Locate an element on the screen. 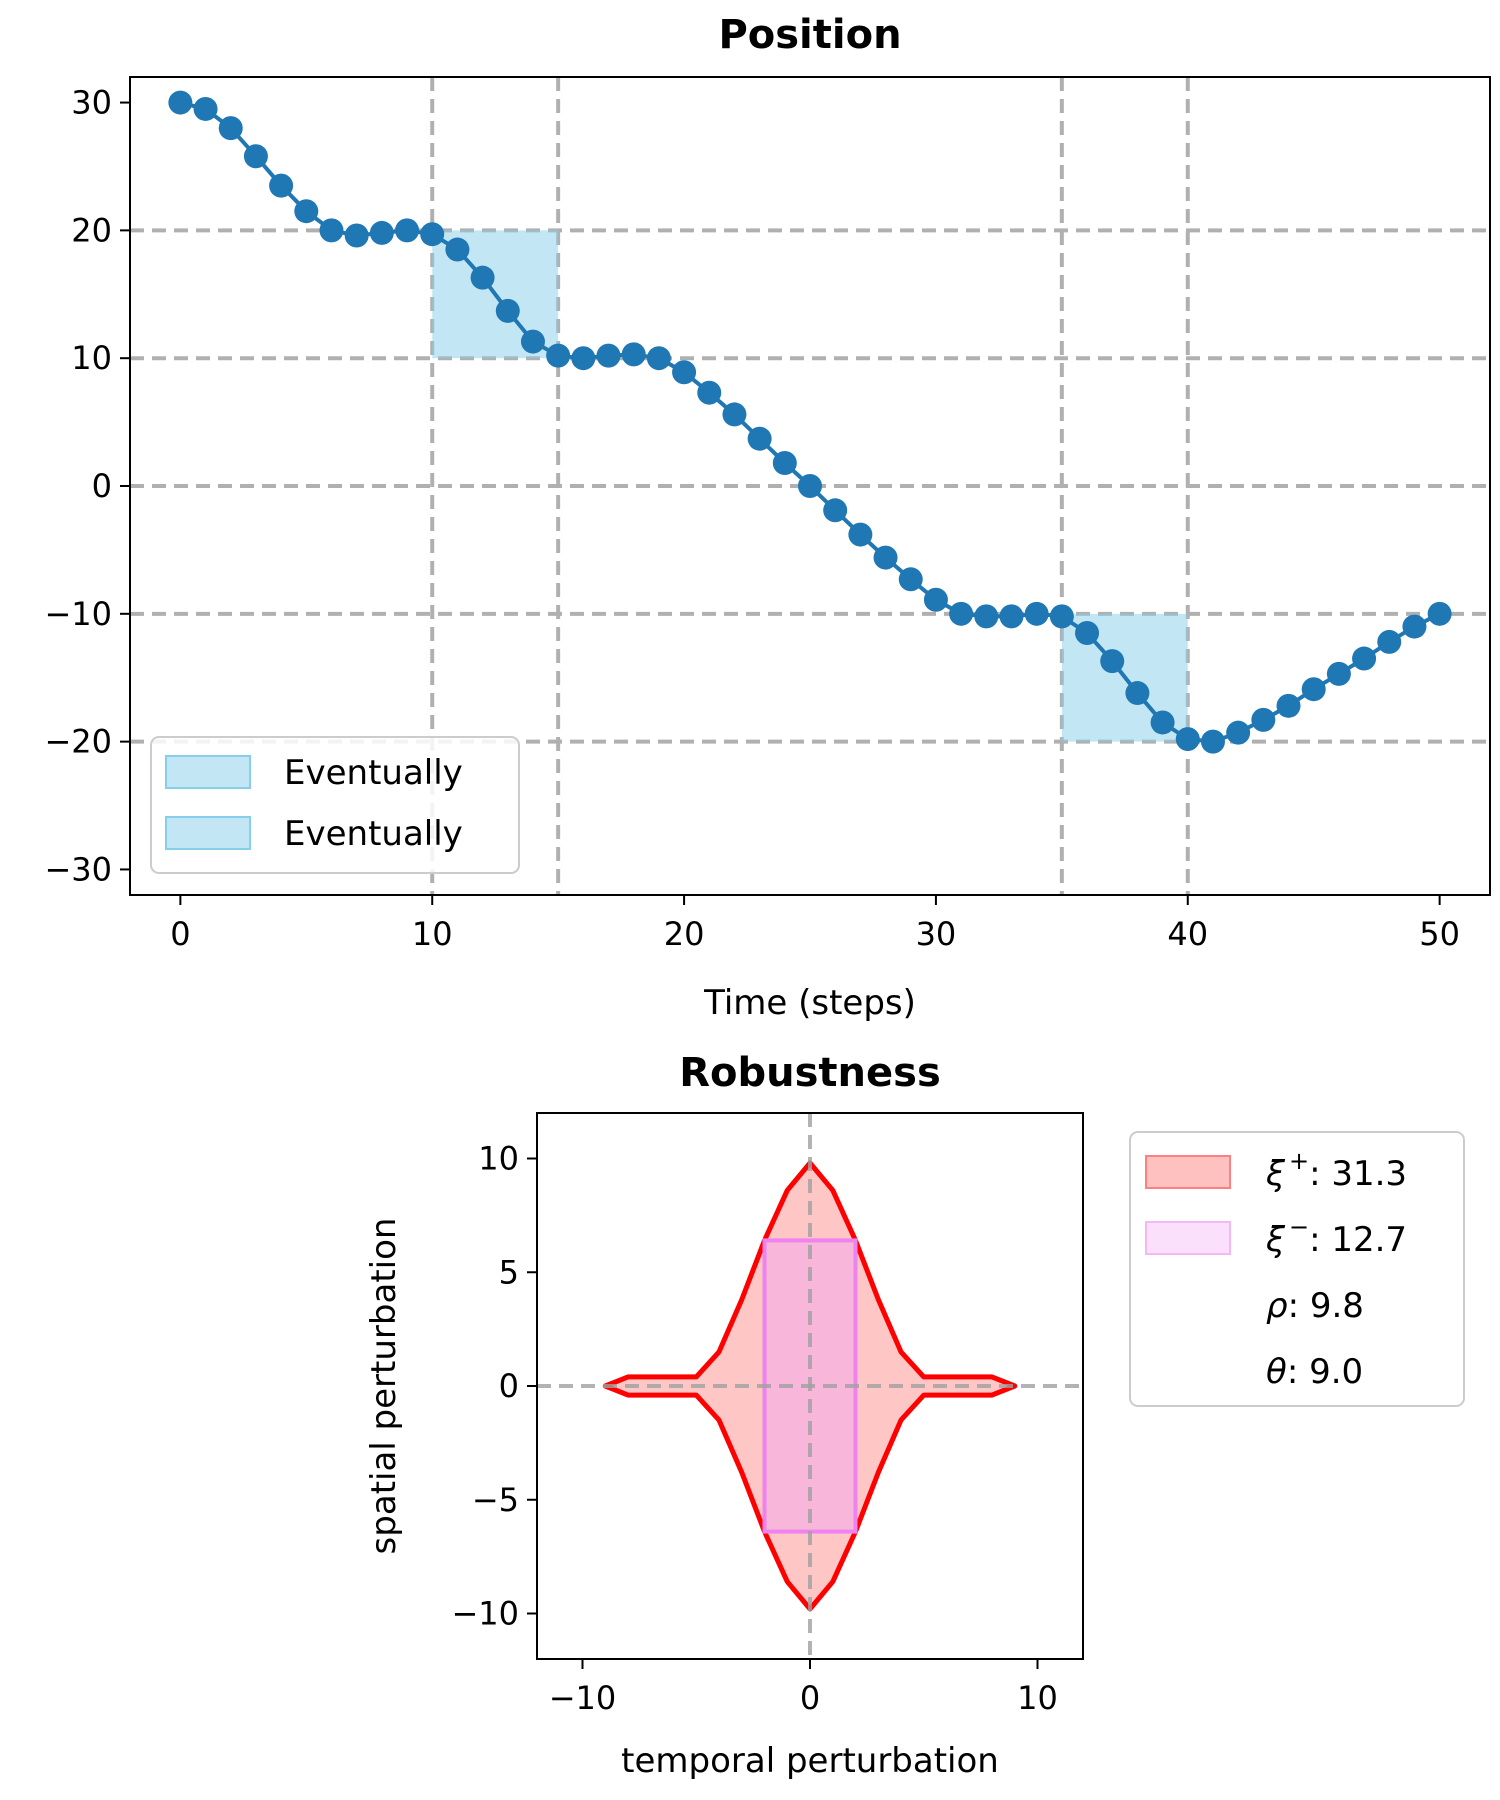 The width and height of the screenshot is (1500, 1800). robustness-ytick-label-1: 5 is located at coordinates (509, 1272).